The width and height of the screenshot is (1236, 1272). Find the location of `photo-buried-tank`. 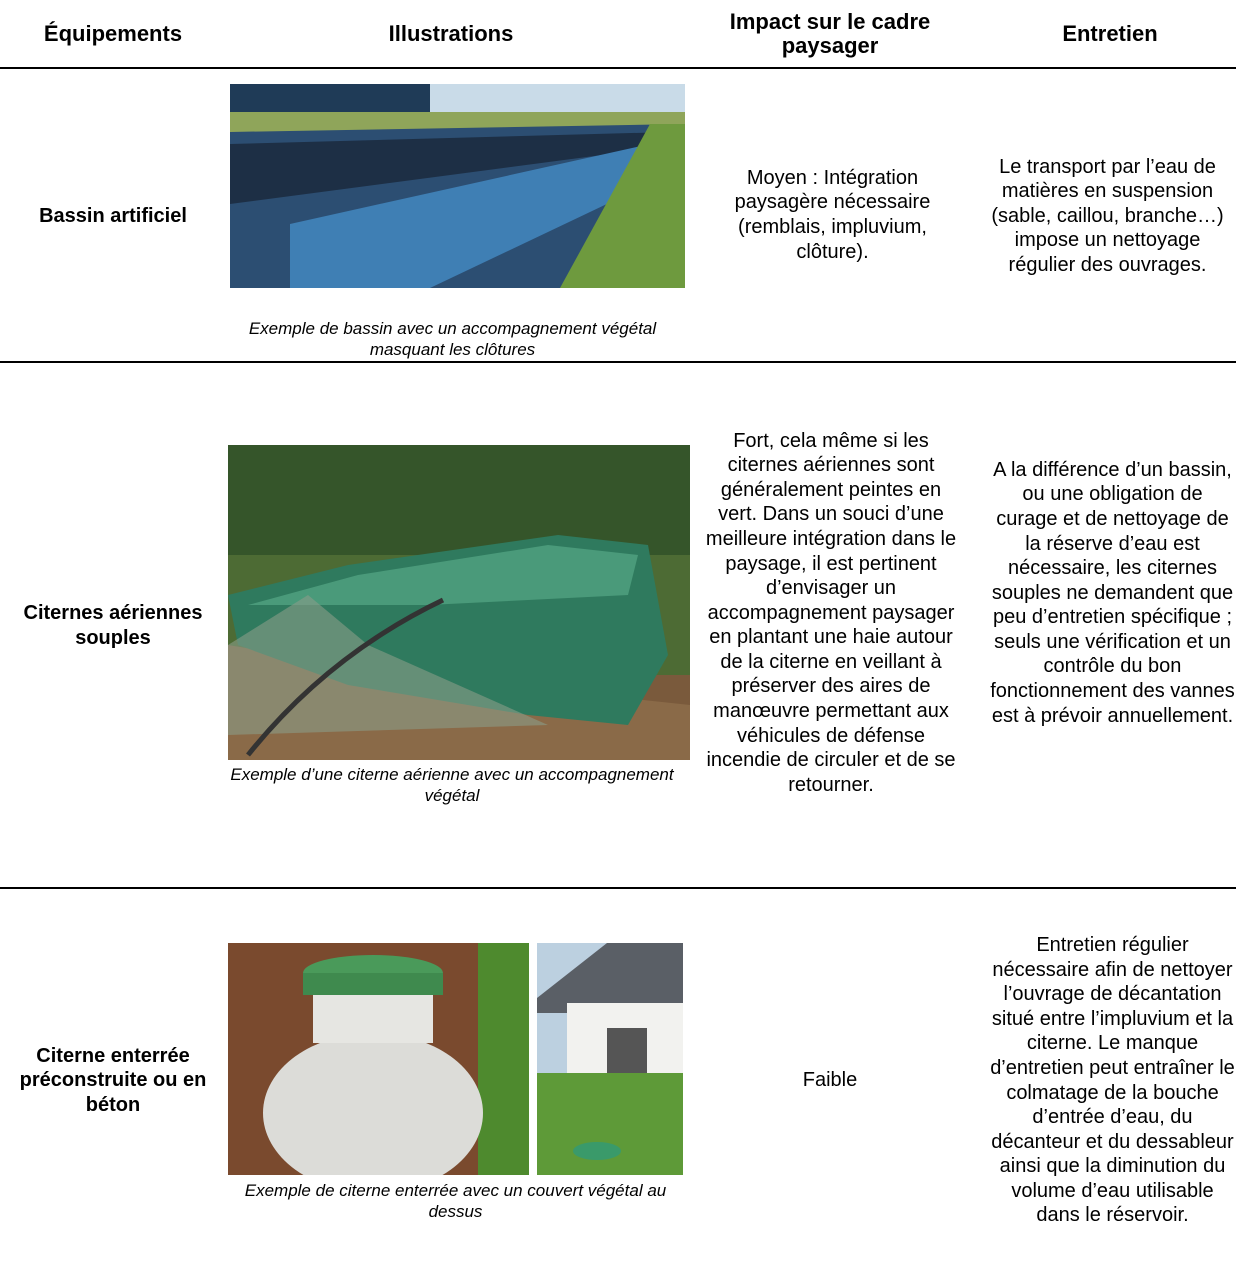

photo-buried-tank is located at coordinates (378, 1059).